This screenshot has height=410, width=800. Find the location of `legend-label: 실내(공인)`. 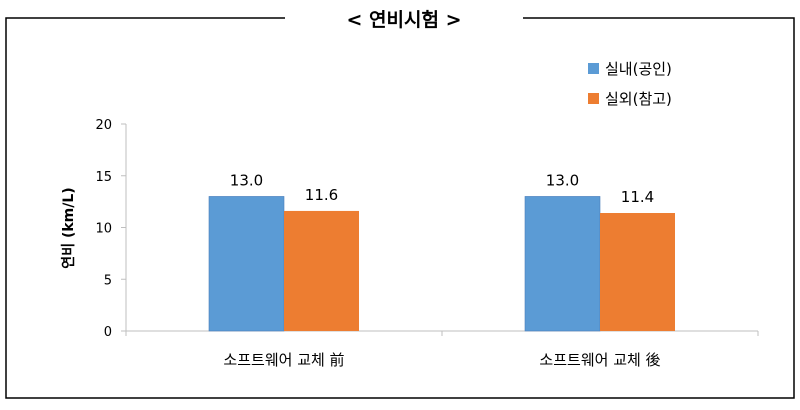

legend-label: 실내(공인) is located at coordinates (638, 69).